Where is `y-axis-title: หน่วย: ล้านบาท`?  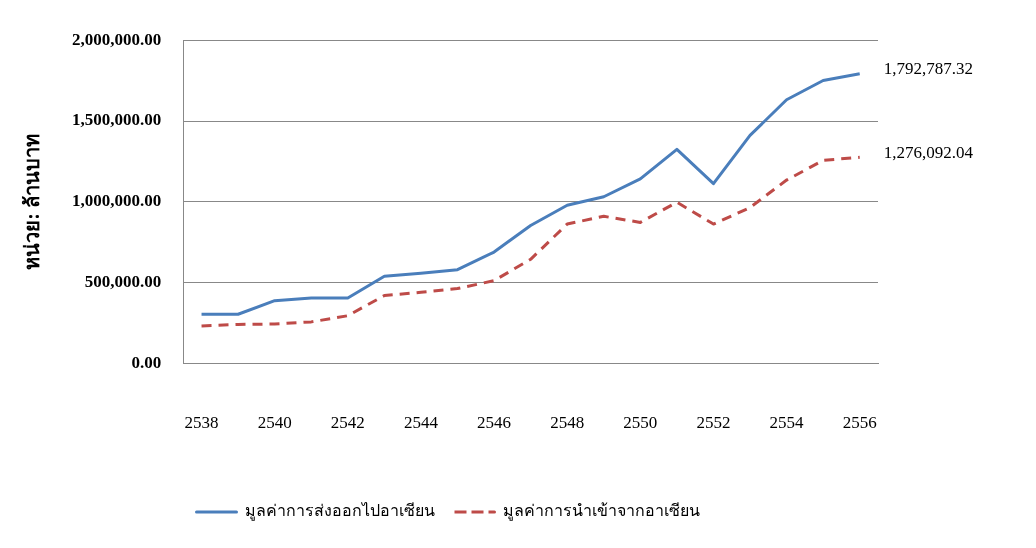
y-axis-title: หน่วย: ล้านบาท is located at coordinates (32, 202).